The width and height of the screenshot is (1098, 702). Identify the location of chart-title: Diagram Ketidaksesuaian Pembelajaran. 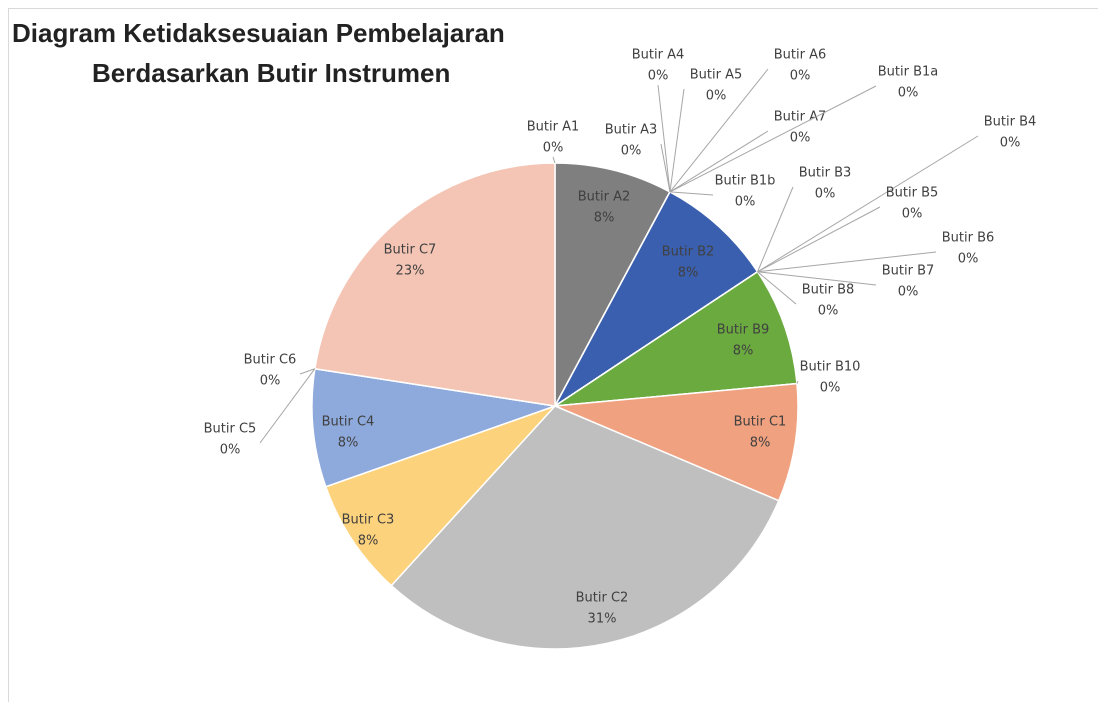
(258, 33).